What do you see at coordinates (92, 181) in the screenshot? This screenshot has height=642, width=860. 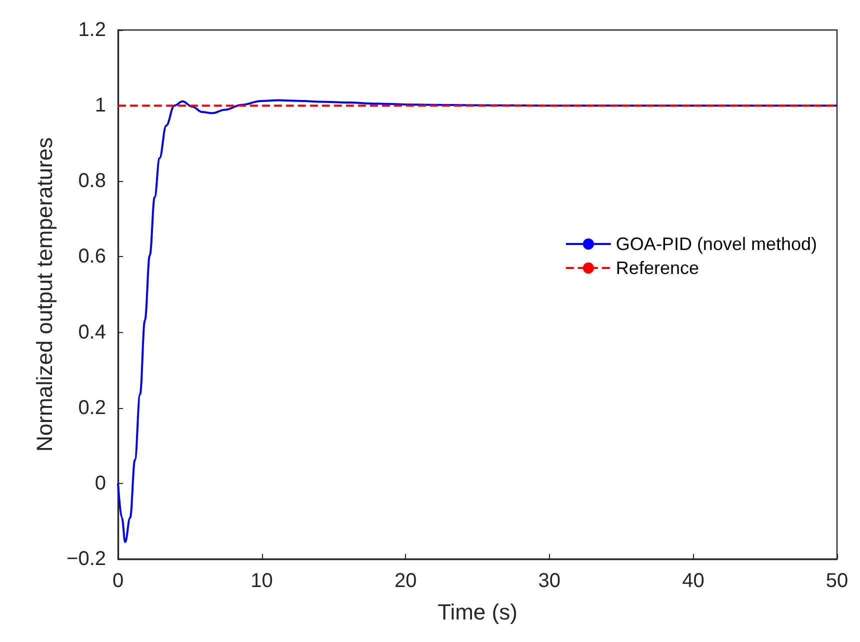 I see `y-tick-label: 0.8` at bounding box center [92, 181].